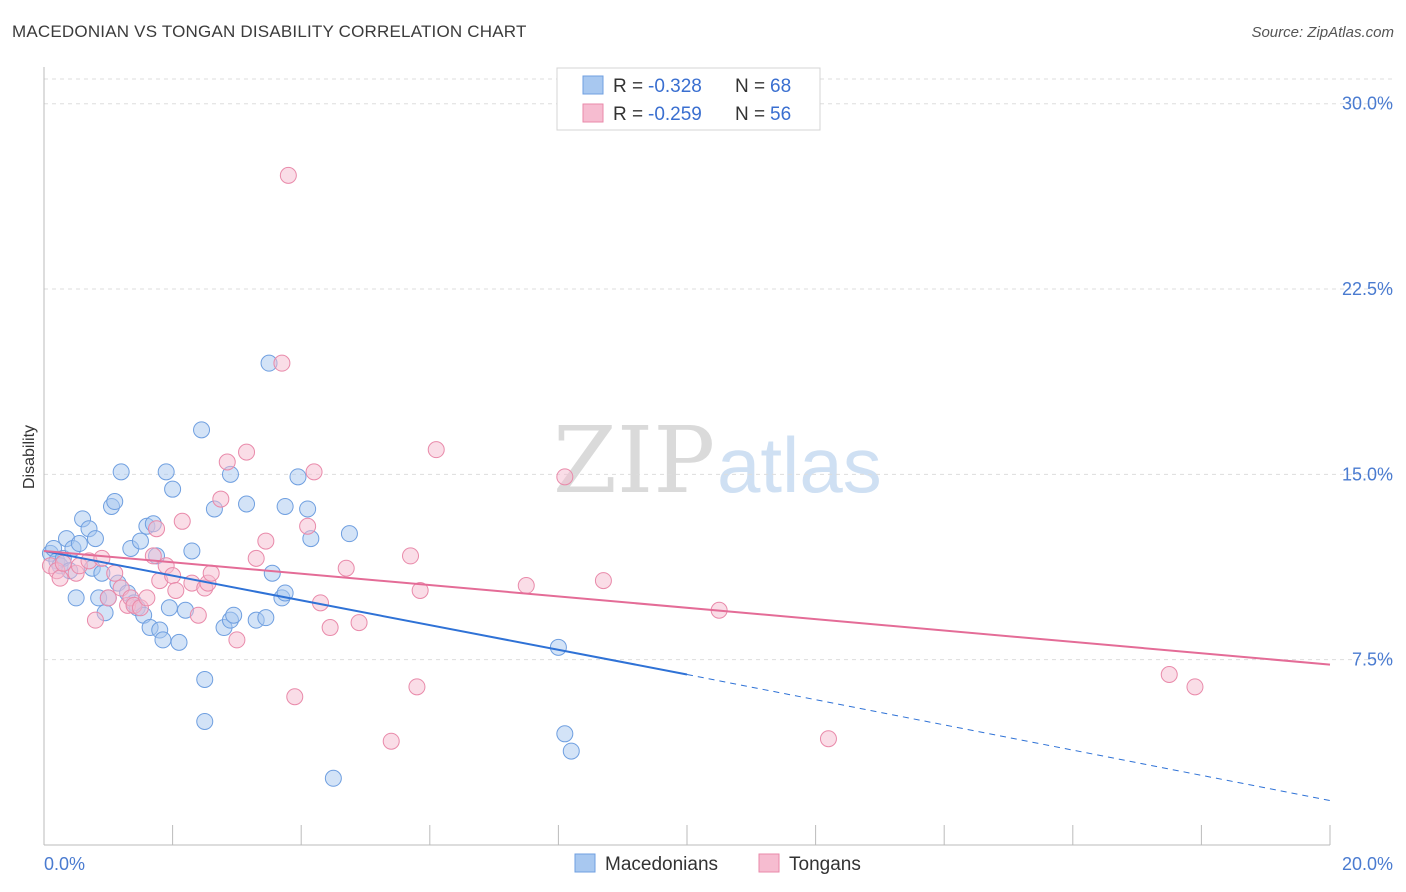  Describe the element at coordinates (780, 114) in the screenshot. I see `legend-n-value-tongans: 56` at that location.